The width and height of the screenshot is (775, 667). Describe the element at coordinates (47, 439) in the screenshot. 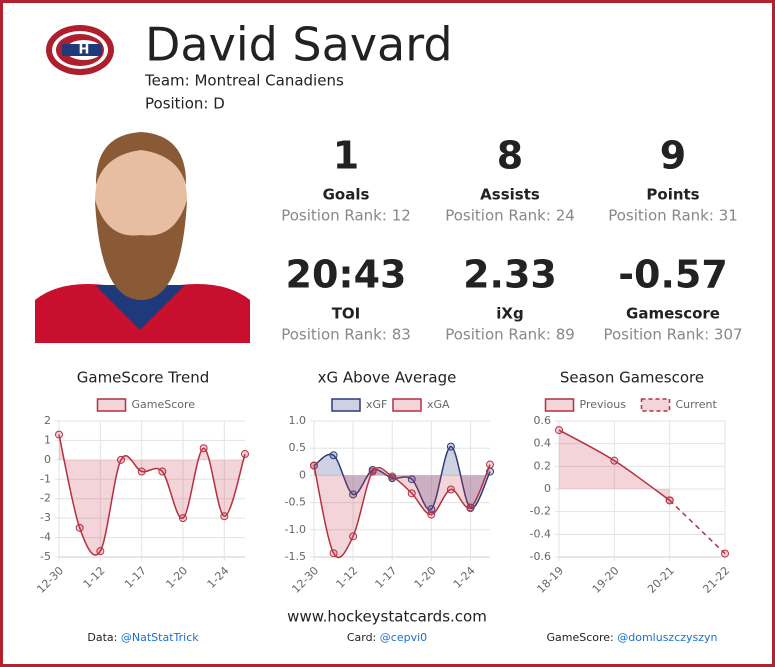

I see `y-tick-label: 1` at that location.